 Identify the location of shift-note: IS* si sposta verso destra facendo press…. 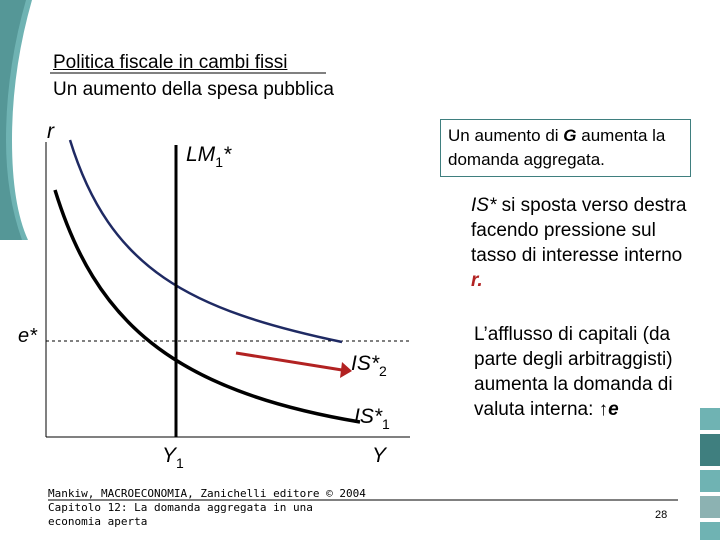
(579, 243).